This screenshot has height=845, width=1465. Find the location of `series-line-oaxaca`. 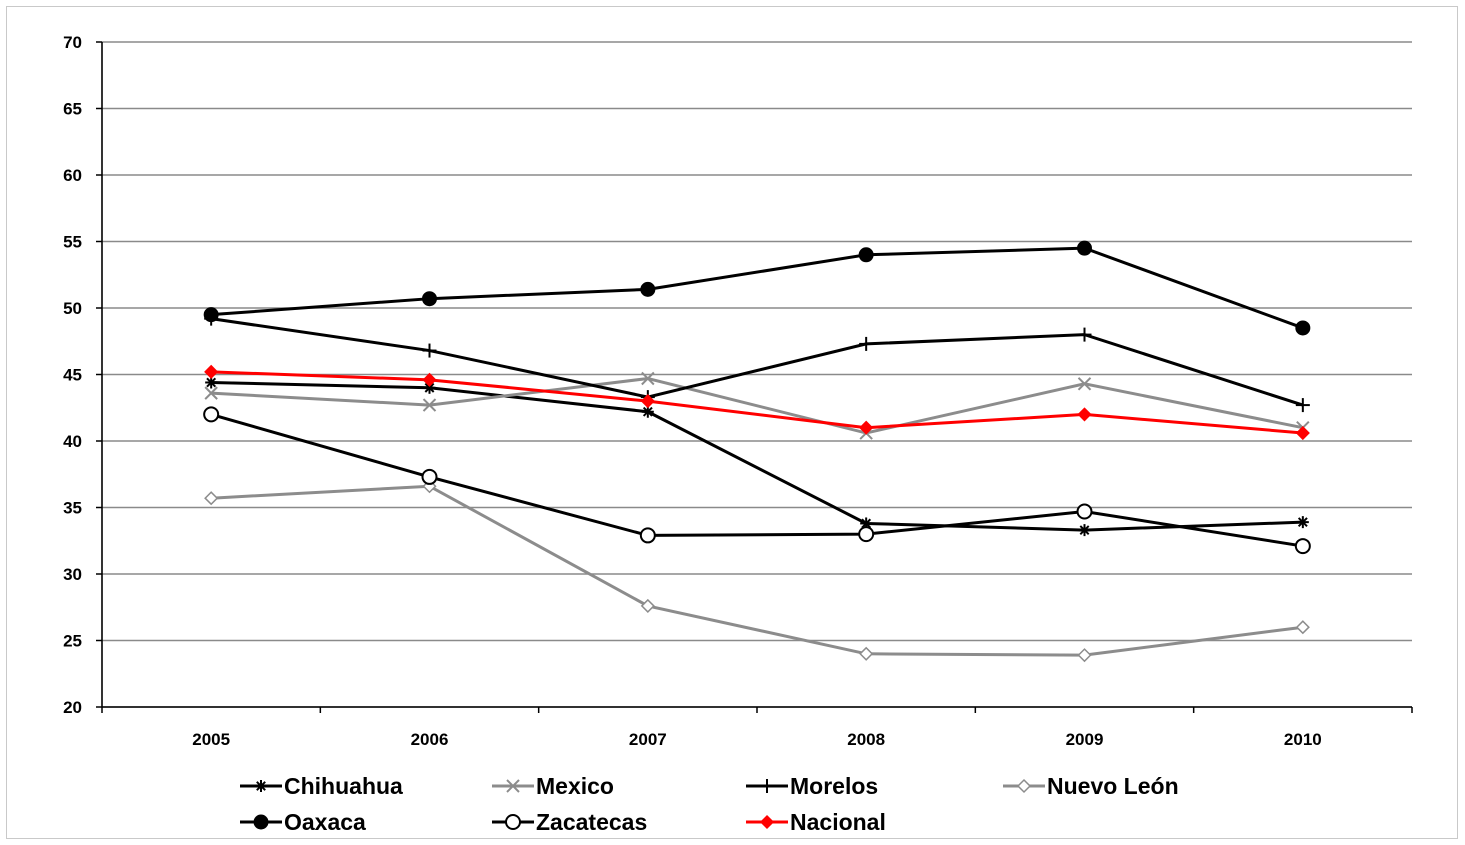

series-line-oaxaca is located at coordinates (757, 288).